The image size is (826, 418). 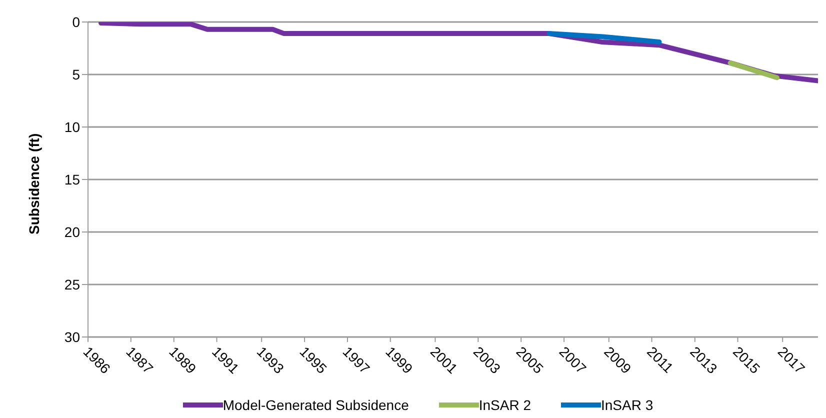 I want to click on y-tick-label: 5, so click(x=76, y=74).